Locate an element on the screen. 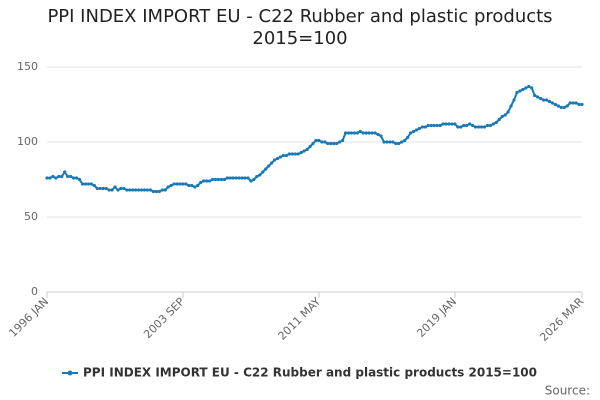 The height and width of the screenshot is (400, 600). legend-marker is located at coordinates (70, 373).